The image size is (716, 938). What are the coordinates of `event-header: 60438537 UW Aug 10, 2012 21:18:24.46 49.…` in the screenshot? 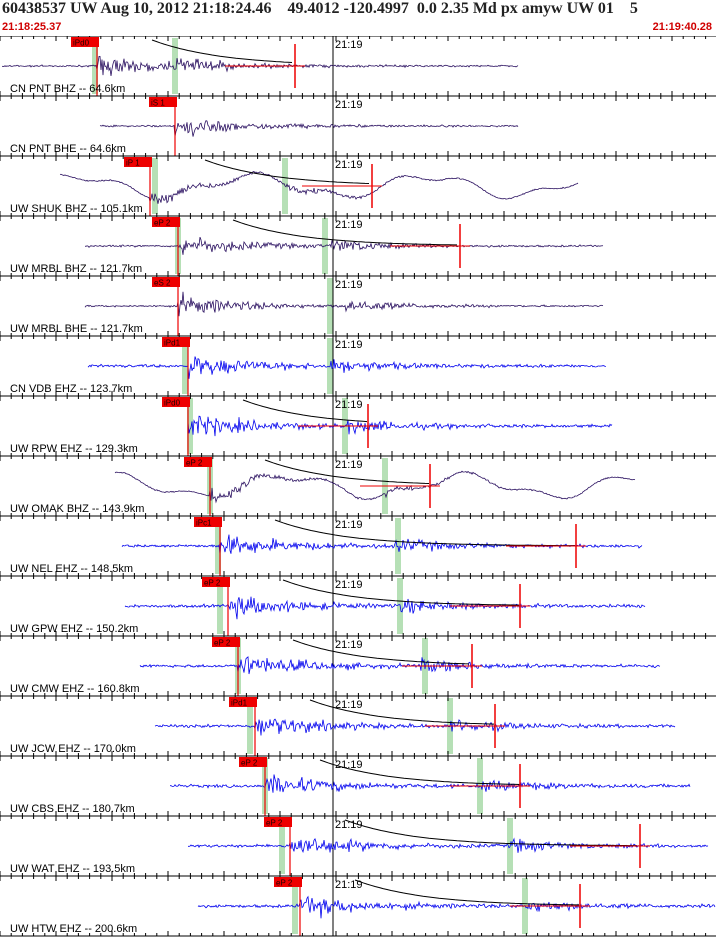 It's located at (358, 18).